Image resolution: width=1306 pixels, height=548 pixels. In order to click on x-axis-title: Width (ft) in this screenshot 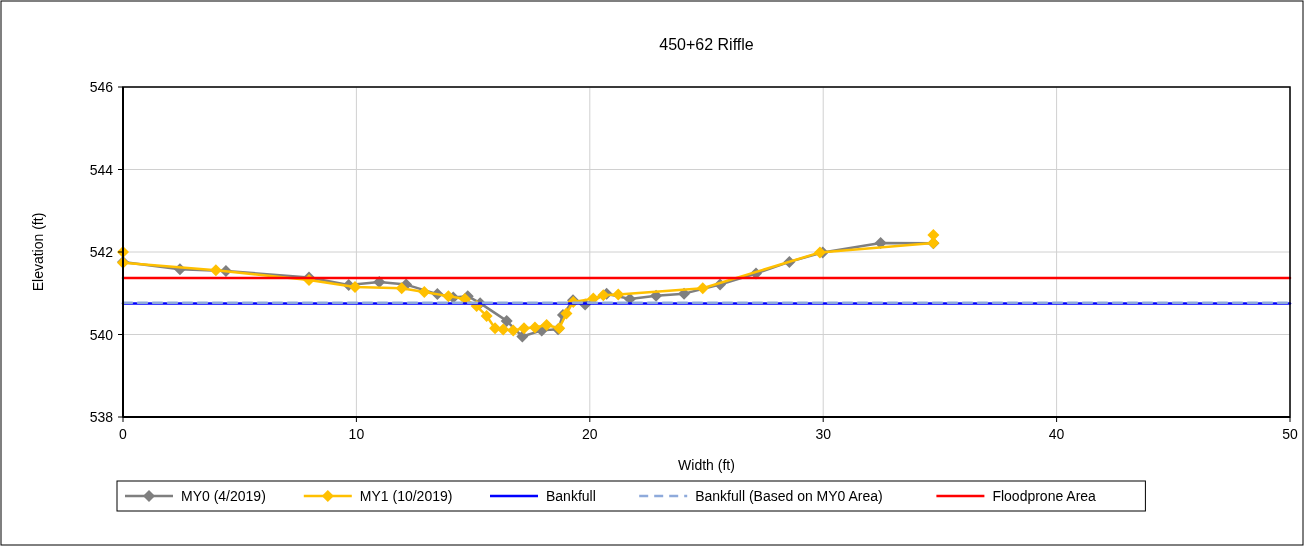, I will do `click(706, 465)`.